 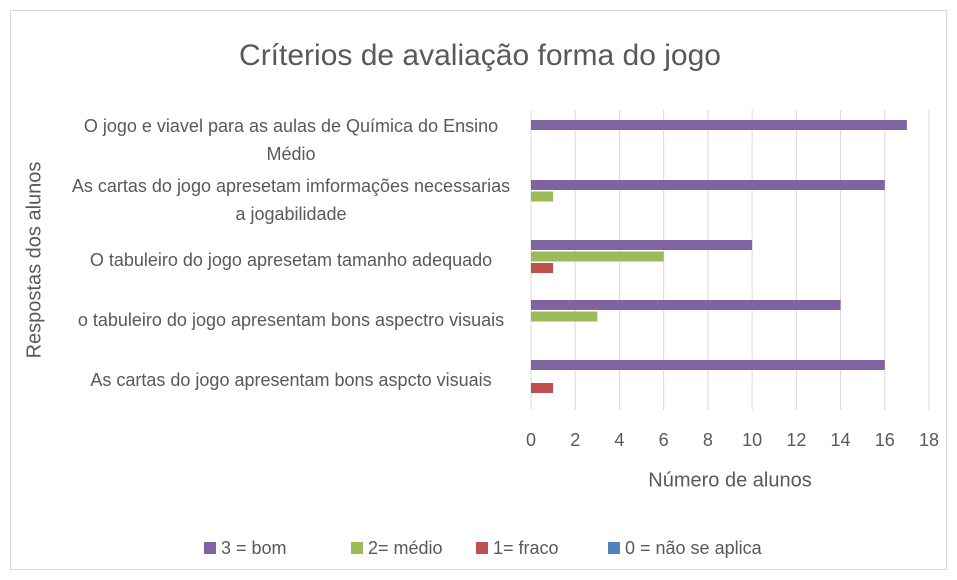 I want to click on legend-label: 2= médio, so click(x=405, y=548).